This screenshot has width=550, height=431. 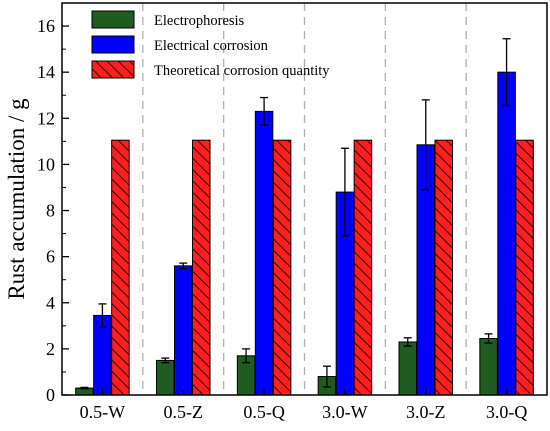 I want to click on legend-label: Theoretical corrosion quantity, so click(x=242, y=71).